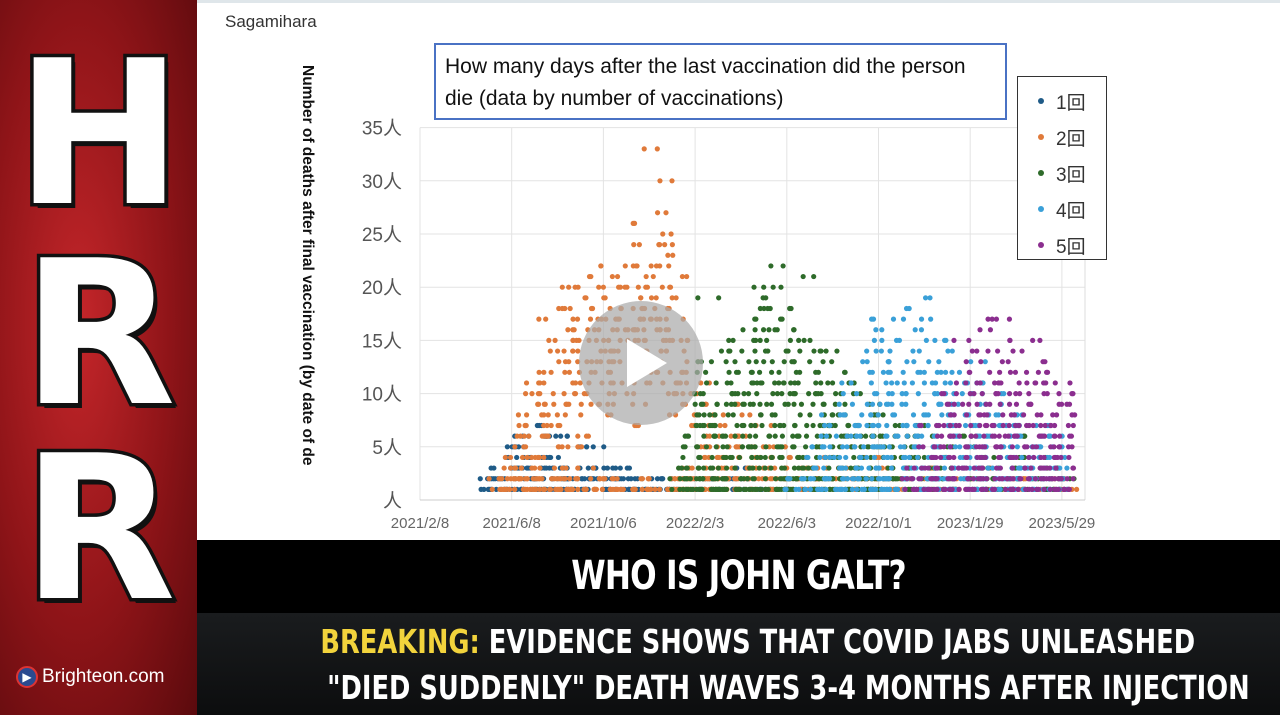 The height and width of the screenshot is (715, 1280). Describe the element at coordinates (1072, 173) in the screenshot. I see `legend-item: 3回` at that location.